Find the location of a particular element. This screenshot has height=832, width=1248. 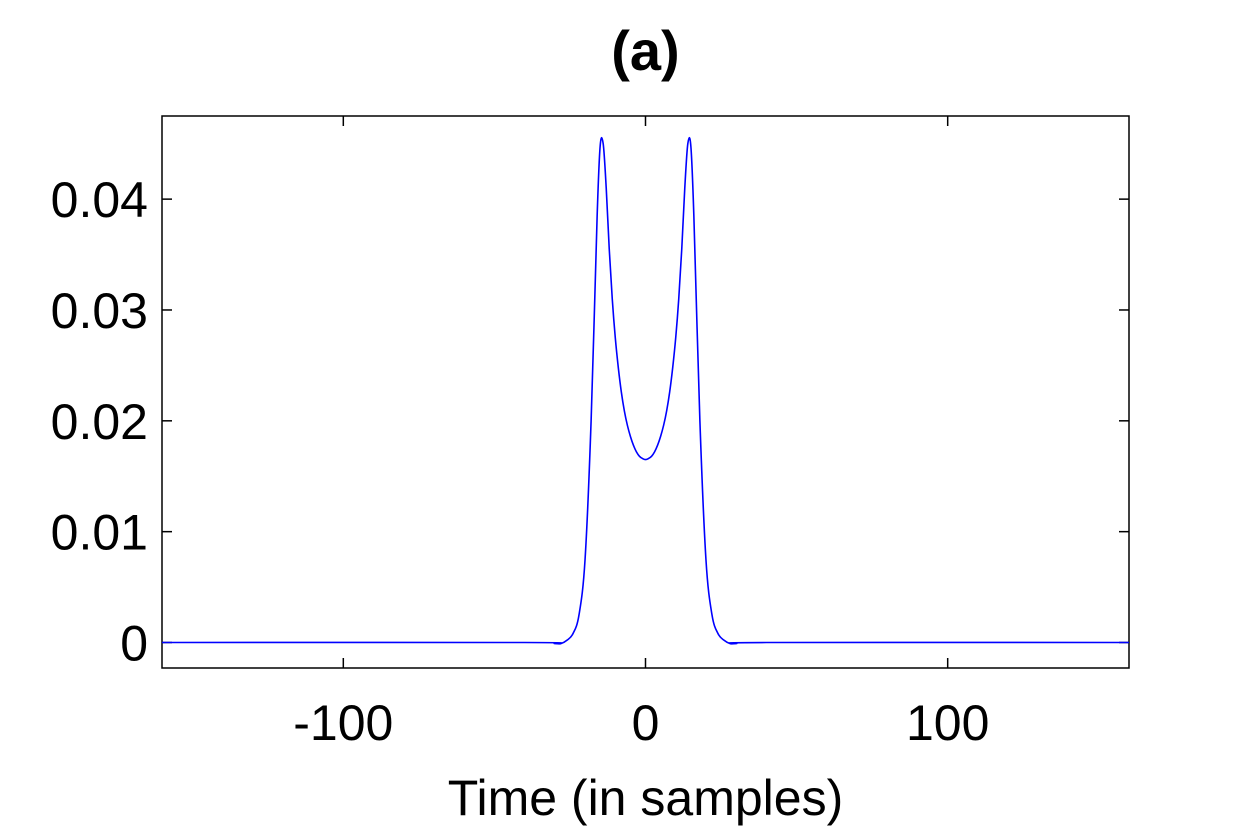

chart-title: (a) is located at coordinates (645, 50).